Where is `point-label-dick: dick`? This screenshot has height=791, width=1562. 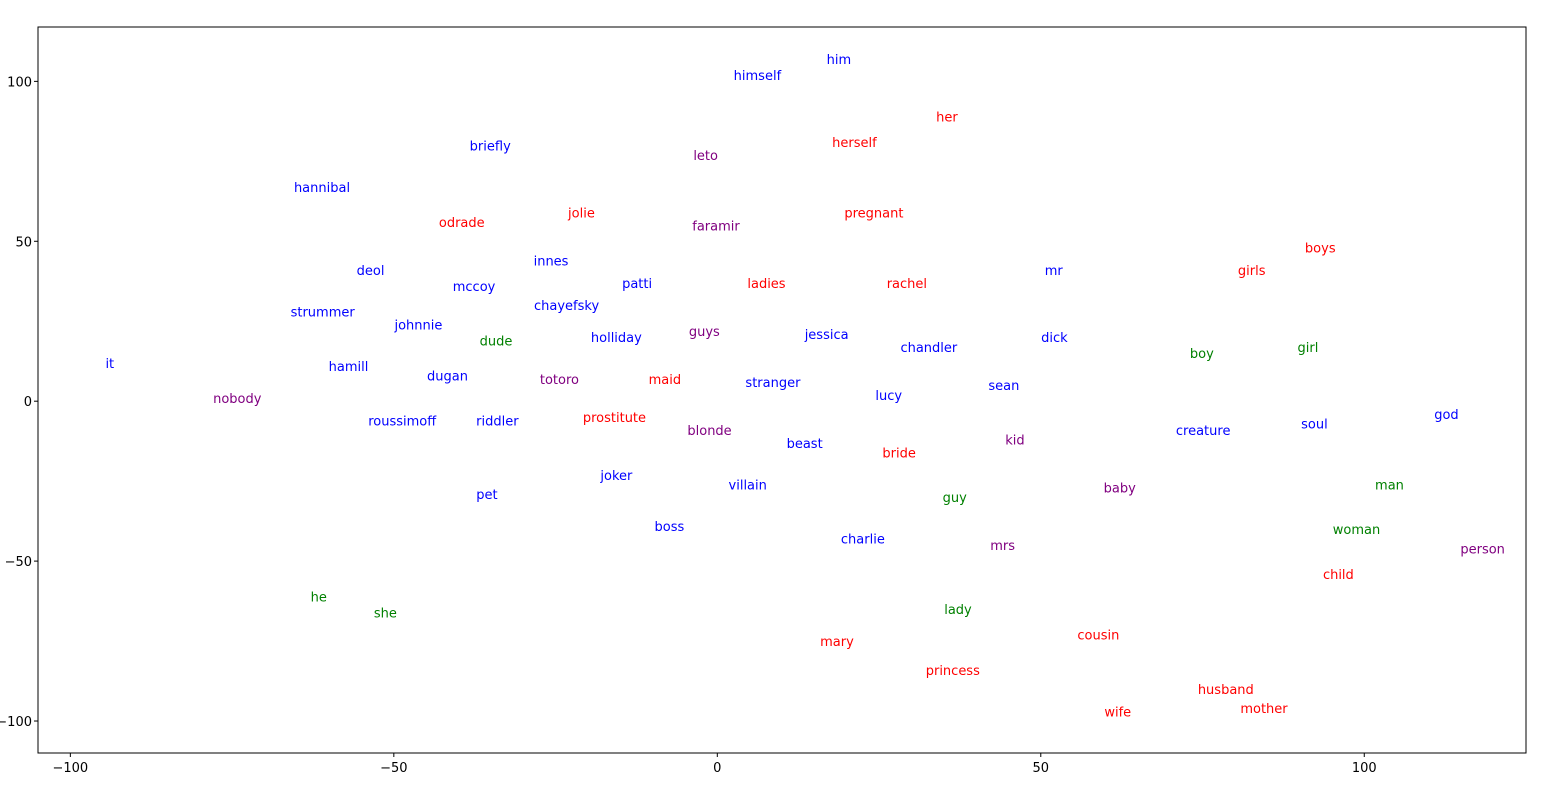 point-label-dick: dick is located at coordinates (1054, 338).